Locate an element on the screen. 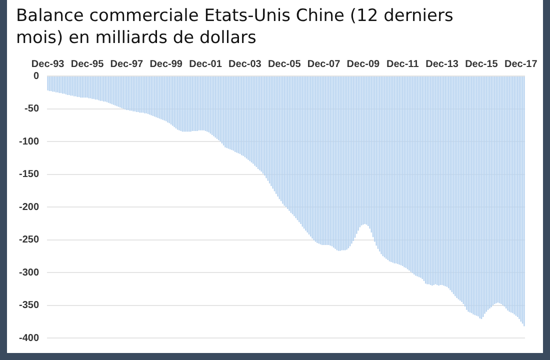 This screenshot has height=360, width=550. x-tick-label: Dec-99 is located at coordinates (166, 64).